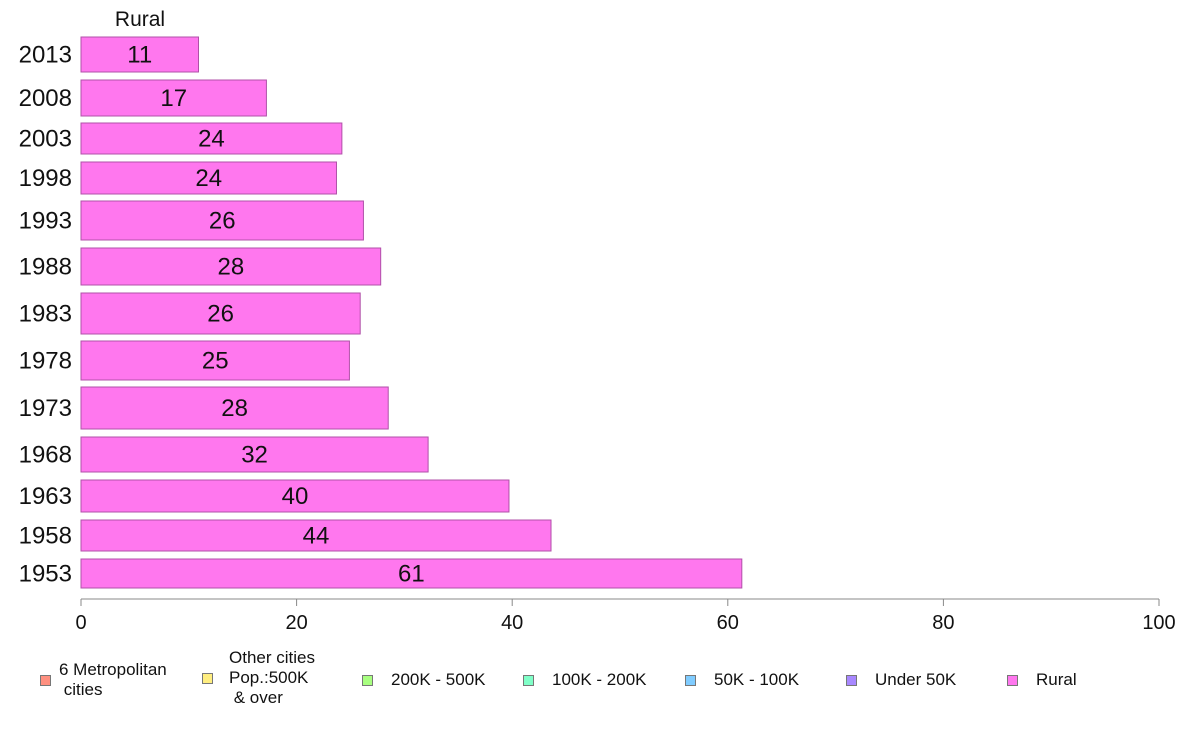  What do you see at coordinates (367, 680) in the screenshot?
I see `legend-swatch-200k-500k` at bounding box center [367, 680].